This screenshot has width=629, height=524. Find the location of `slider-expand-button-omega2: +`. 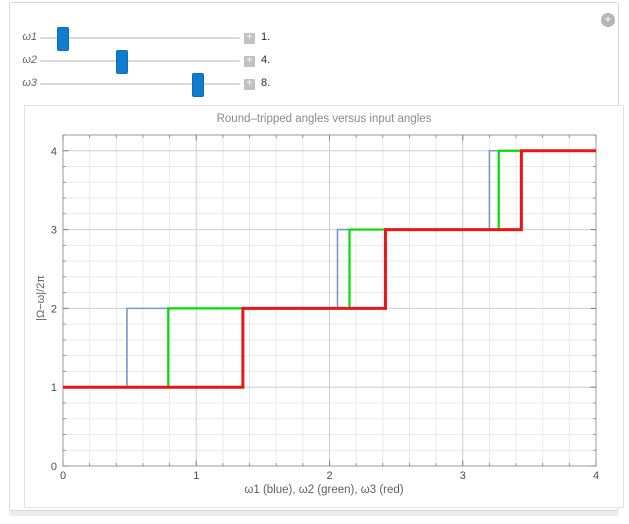

slider-expand-button-omega2: + is located at coordinates (249, 61).